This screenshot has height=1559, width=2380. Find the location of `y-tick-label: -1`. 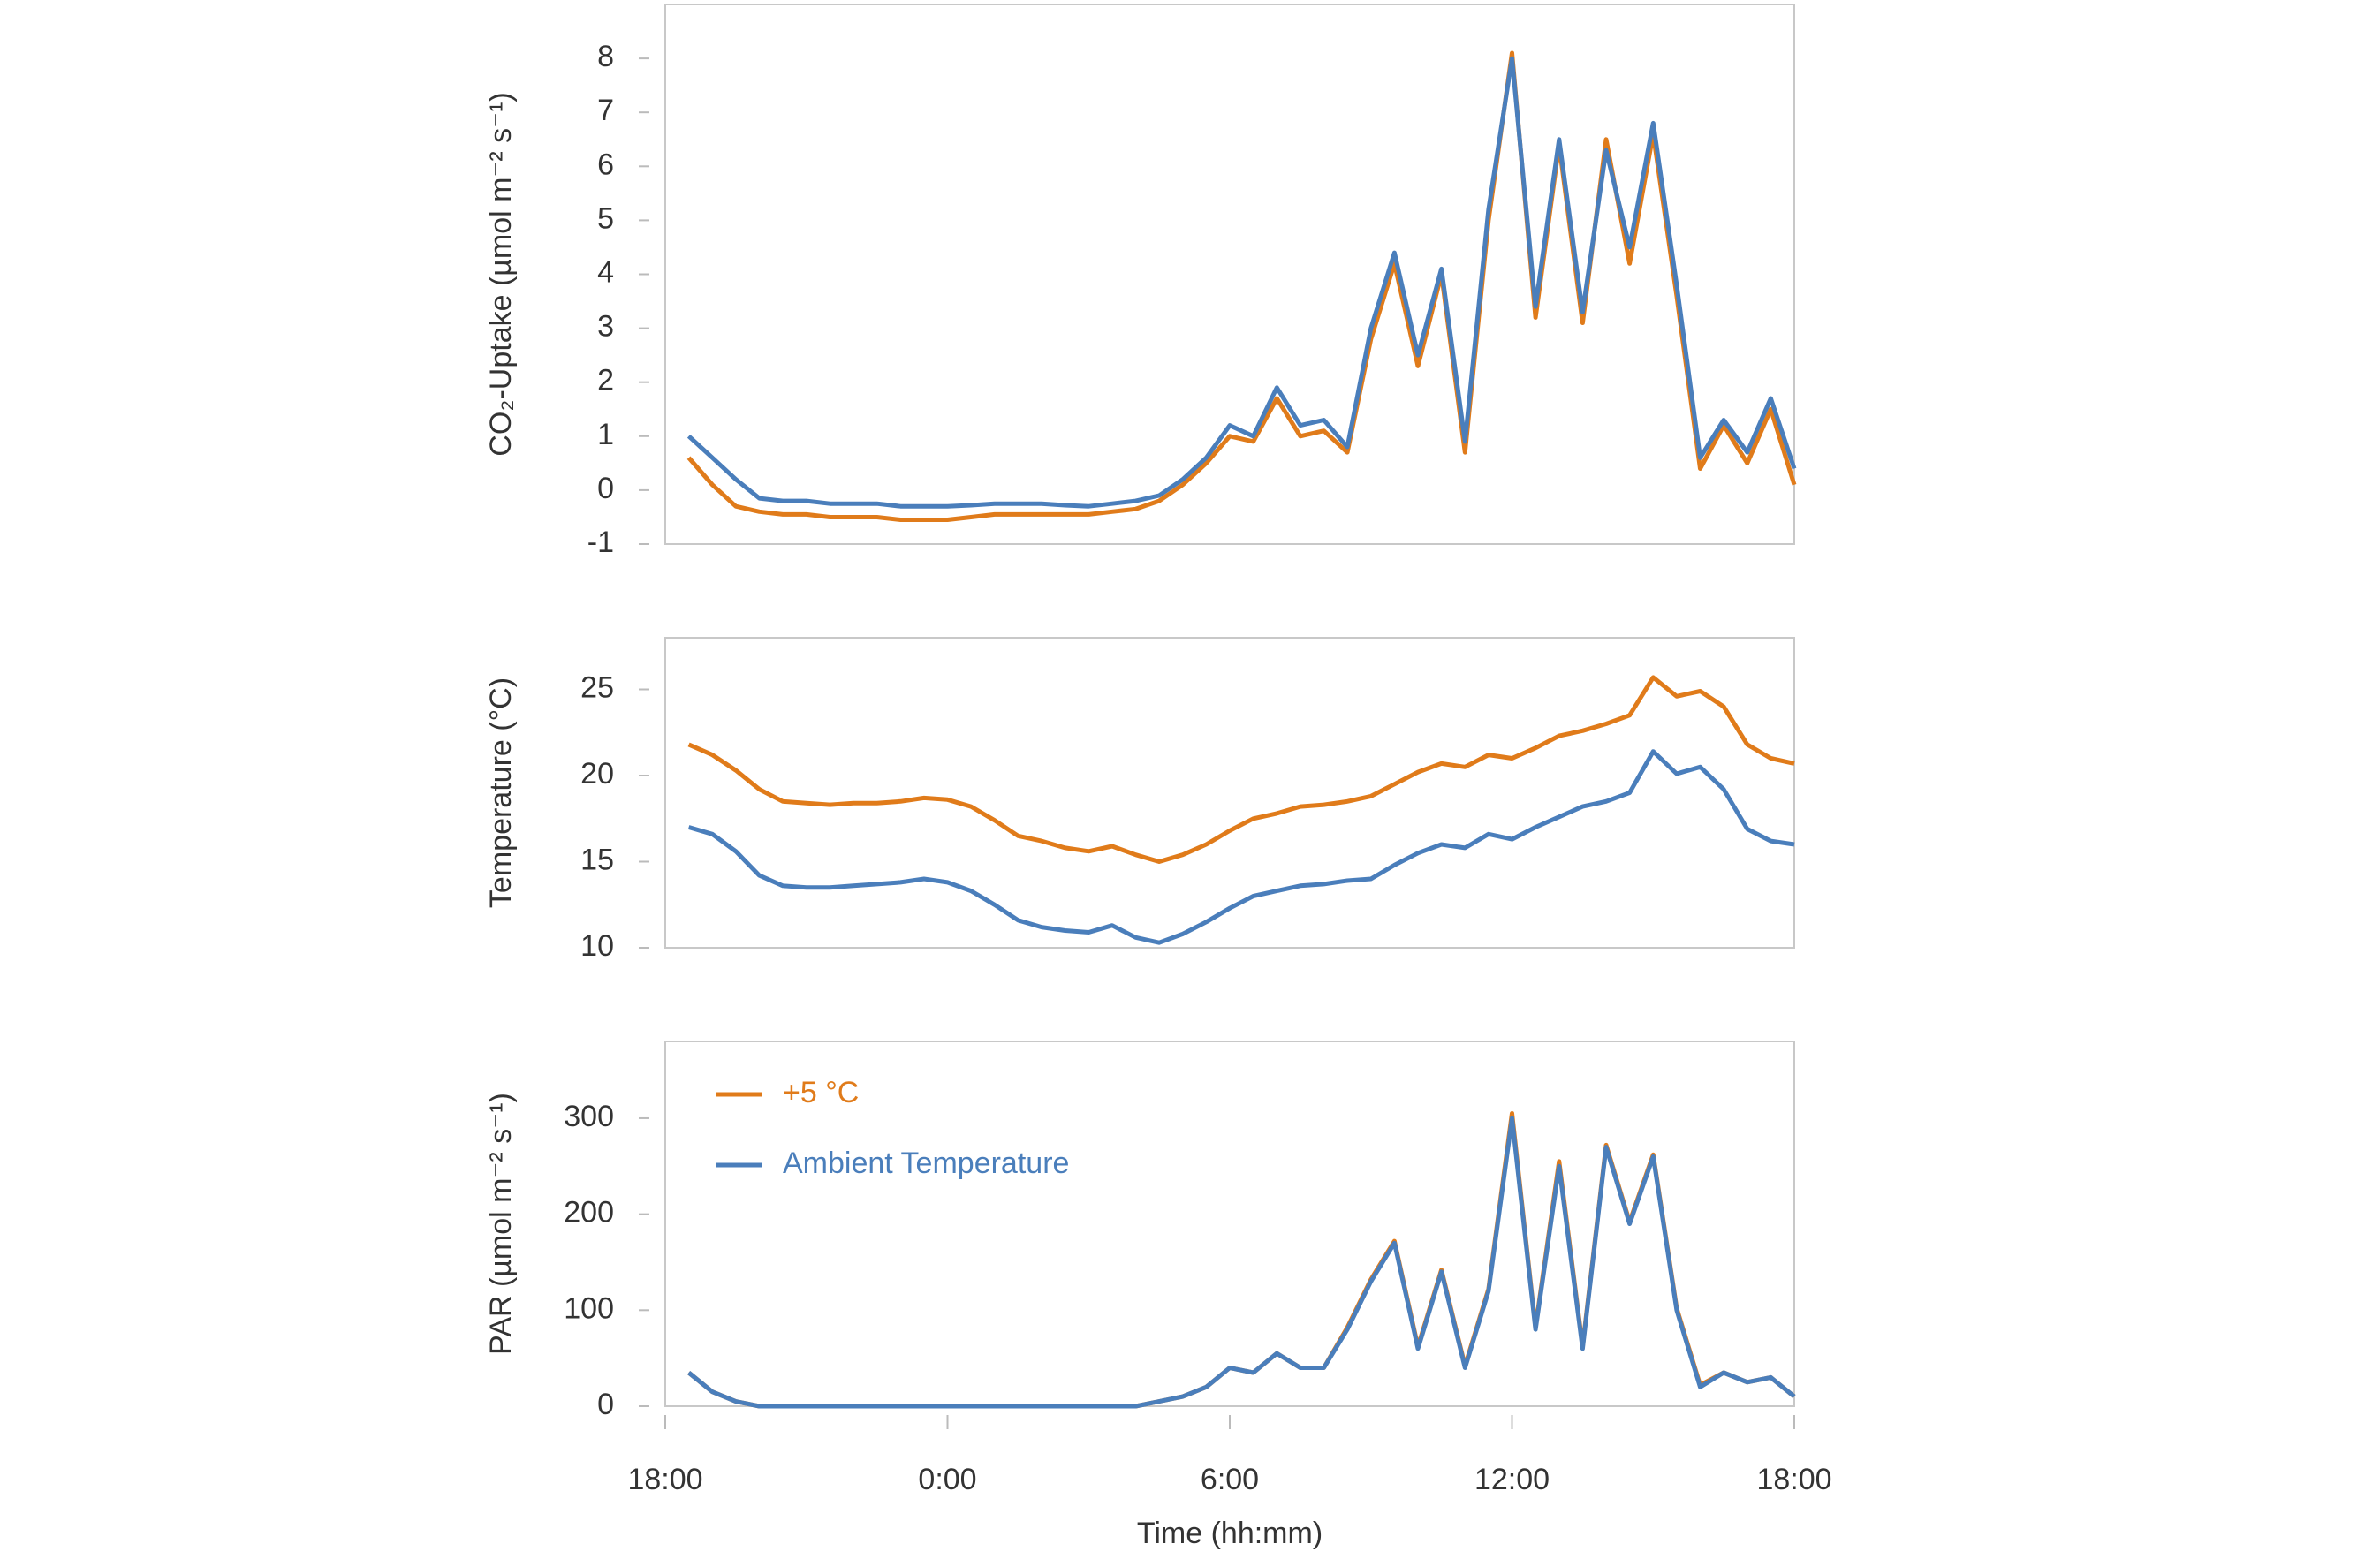

y-tick-label: -1 is located at coordinates (600, 542).